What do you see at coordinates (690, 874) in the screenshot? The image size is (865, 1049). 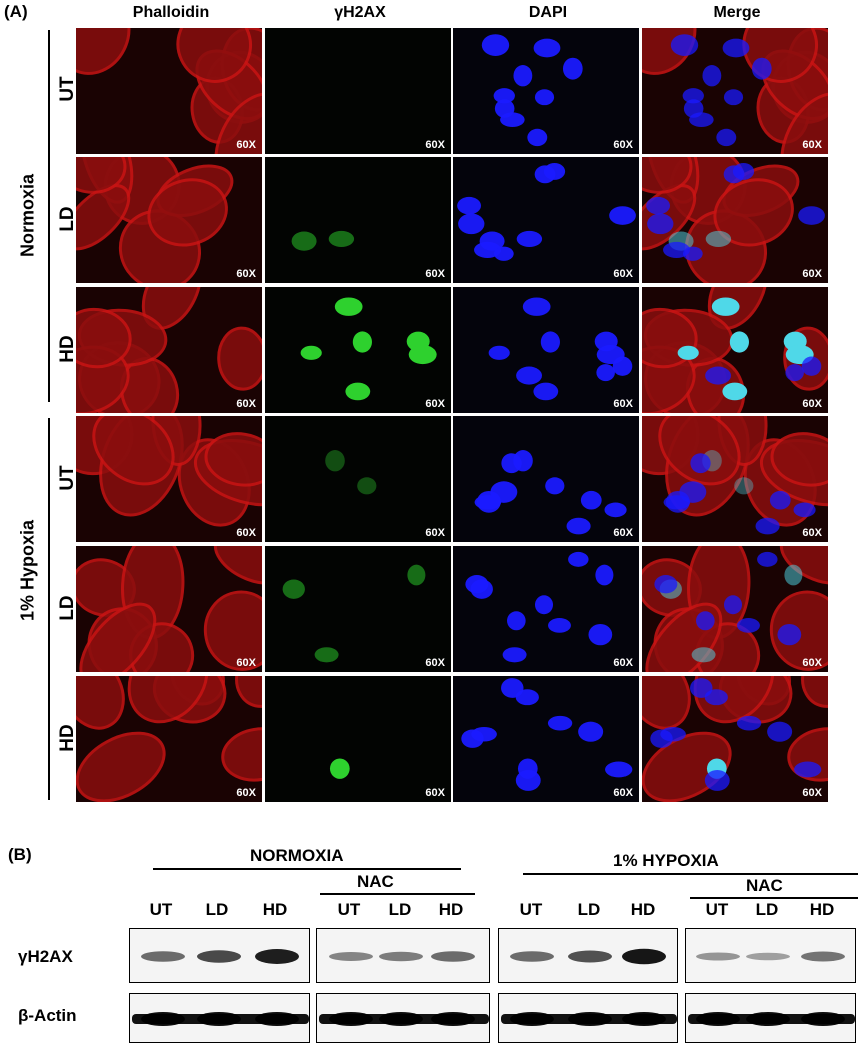 I see `hypoxia-group-line` at bounding box center [690, 874].